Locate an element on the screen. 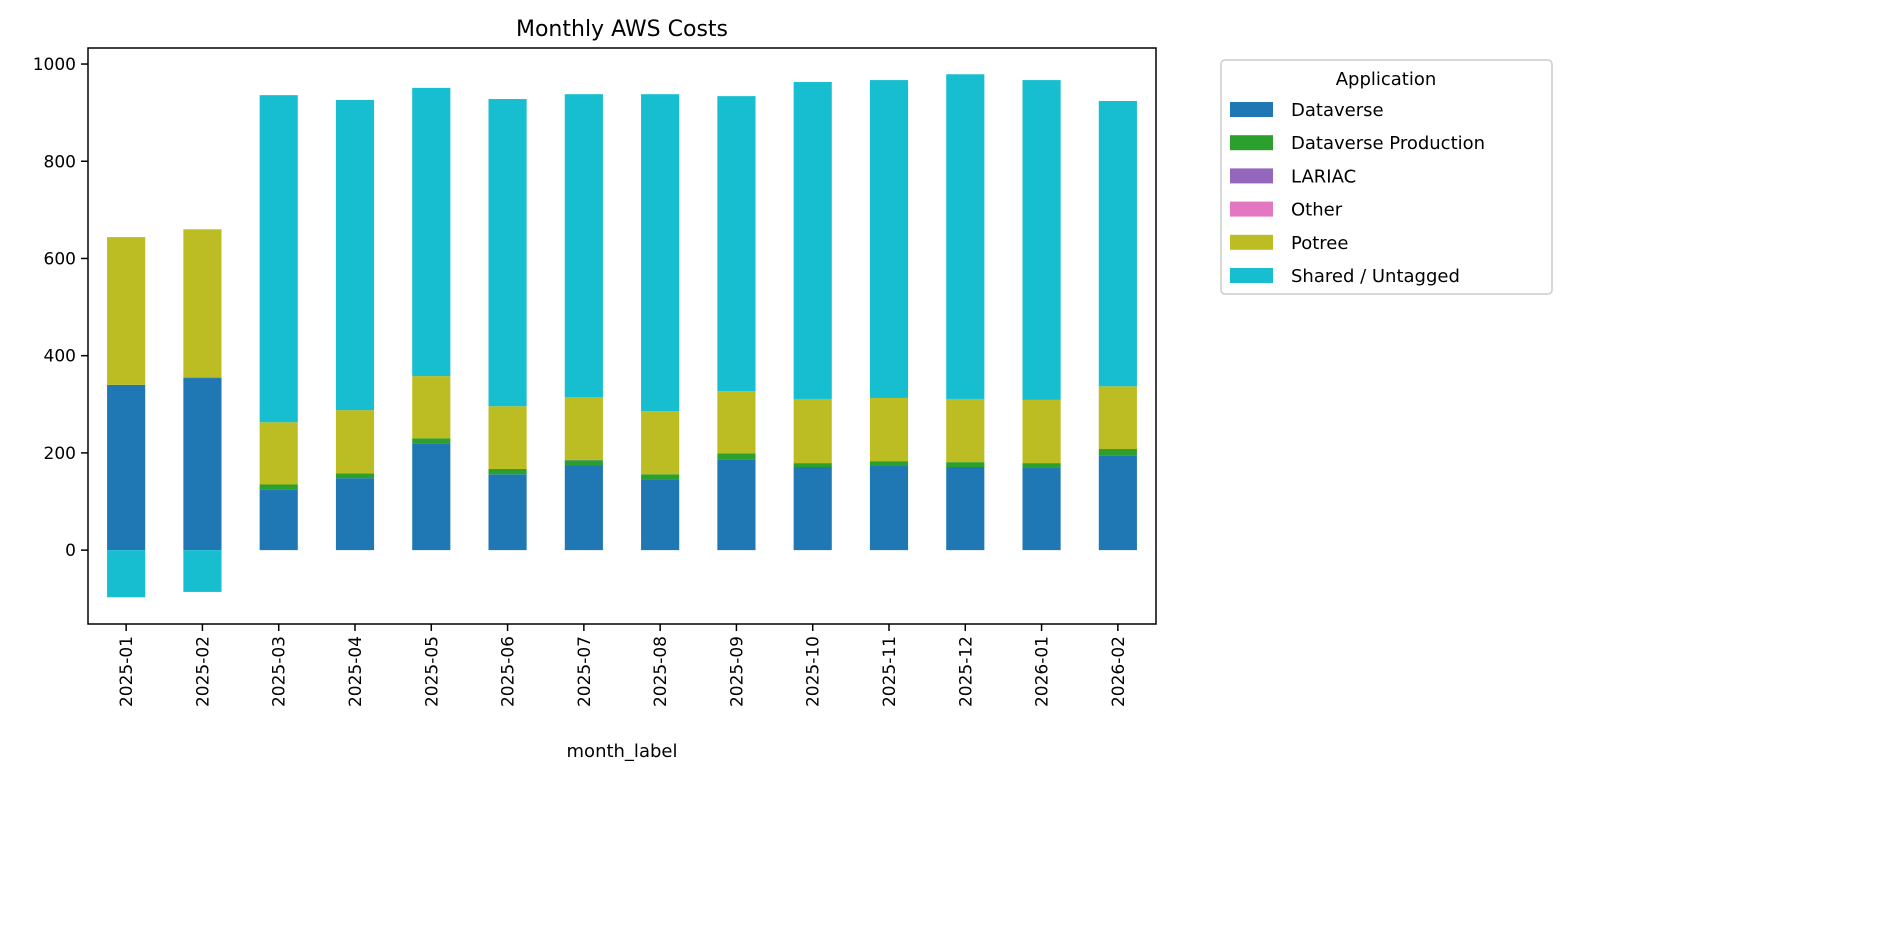 The width and height of the screenshot is (1890, 942). legend-title: Application is located at coordinates (1386, 79).